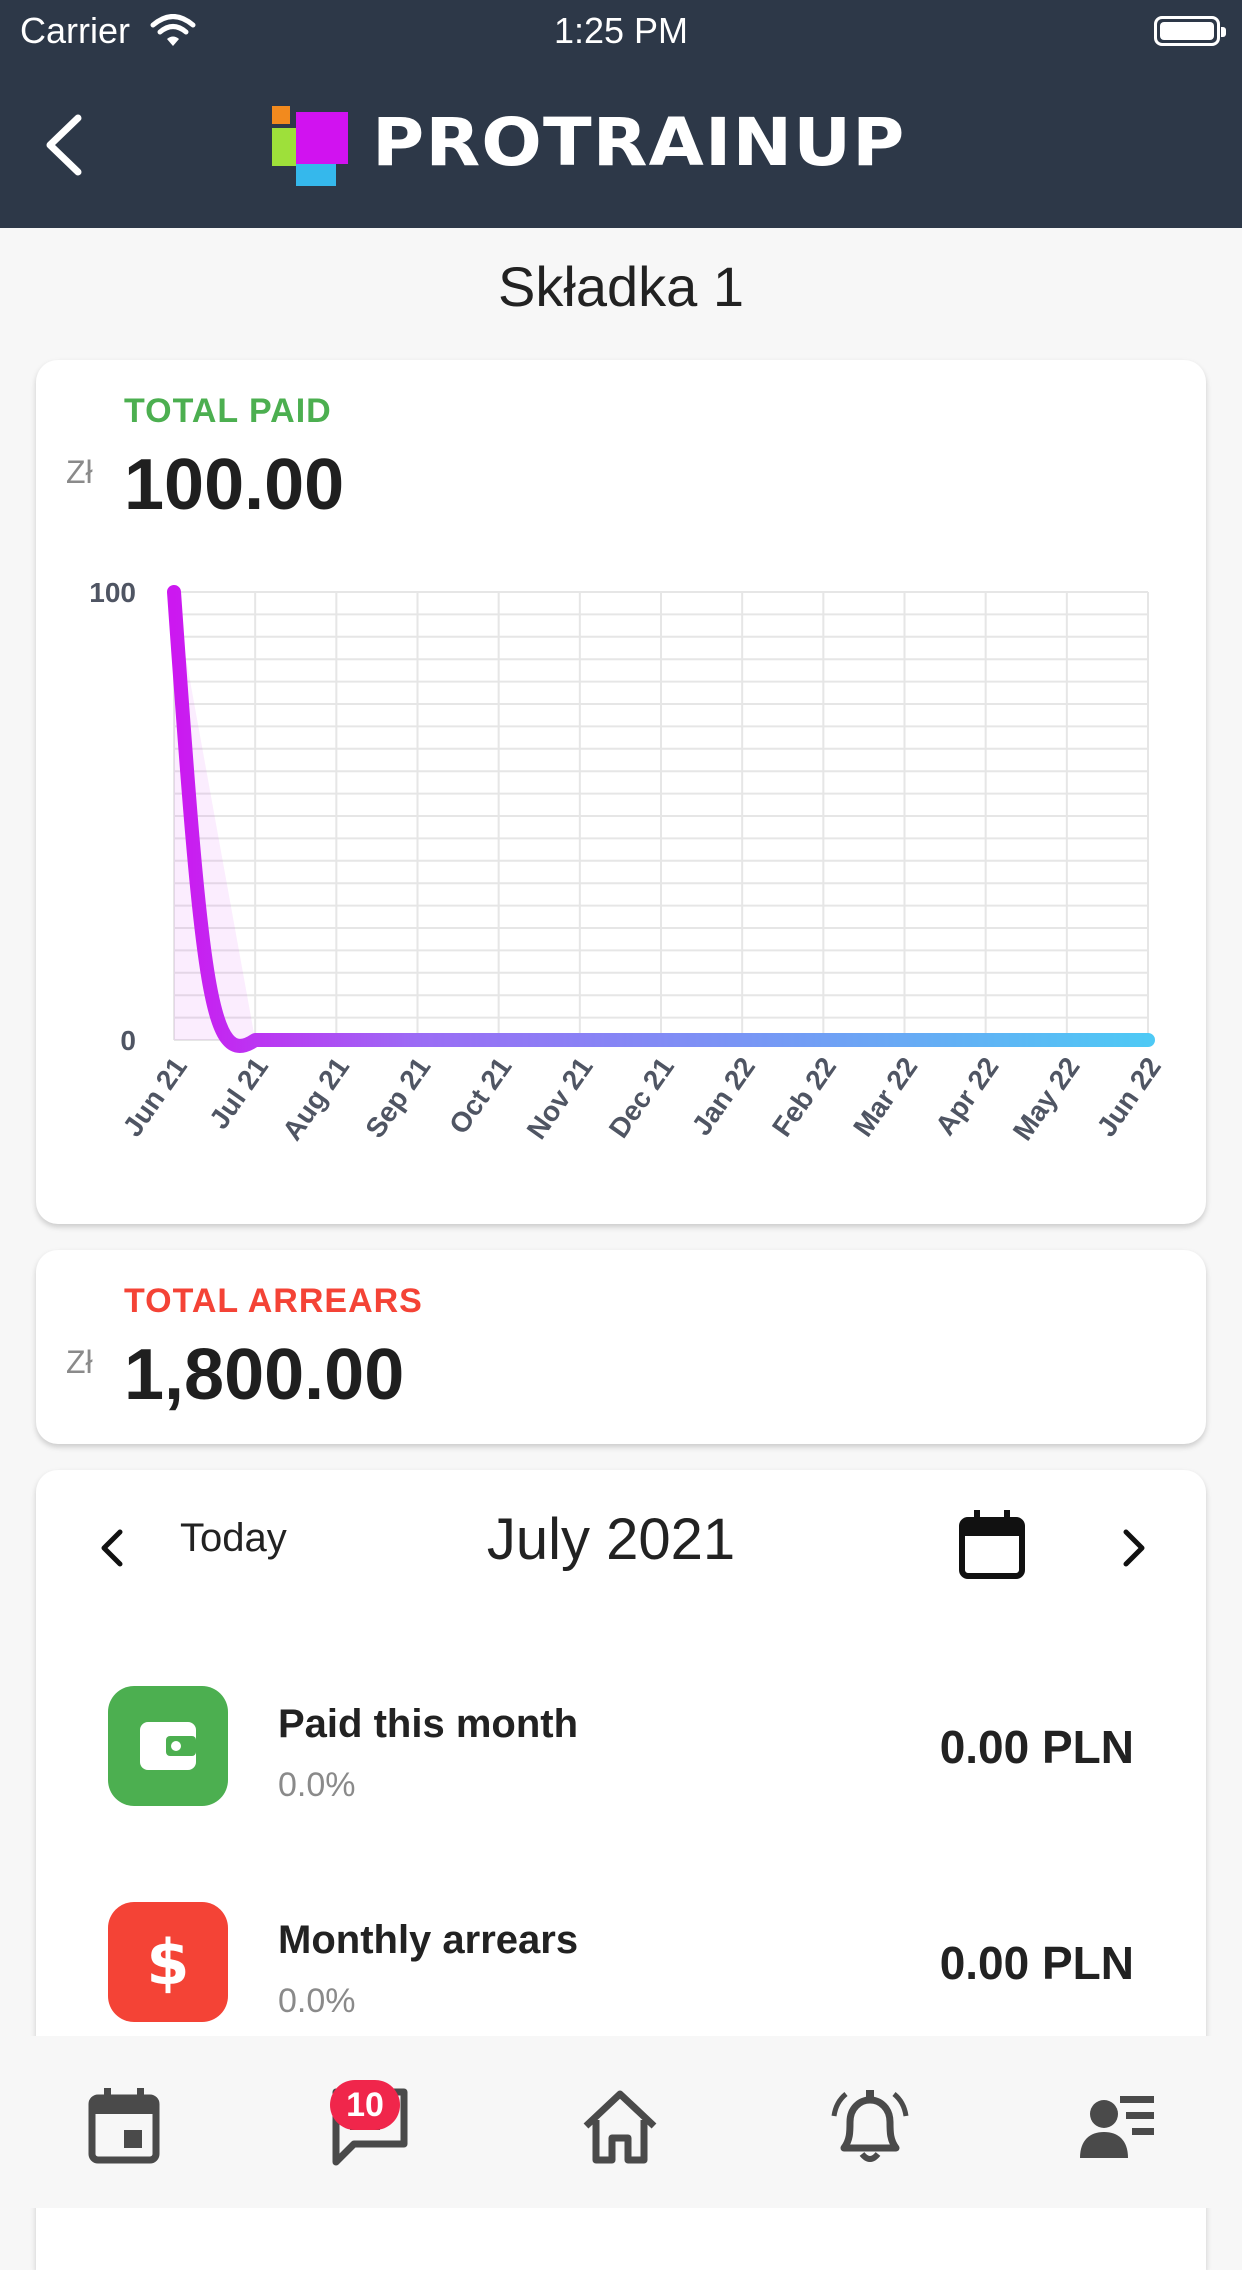 The width and height of the screenshot is (1242, 2270). Describe the element at coordinates (885, 1097) in the screenshot. I see `x-tick-label: Mar 22` at that location.